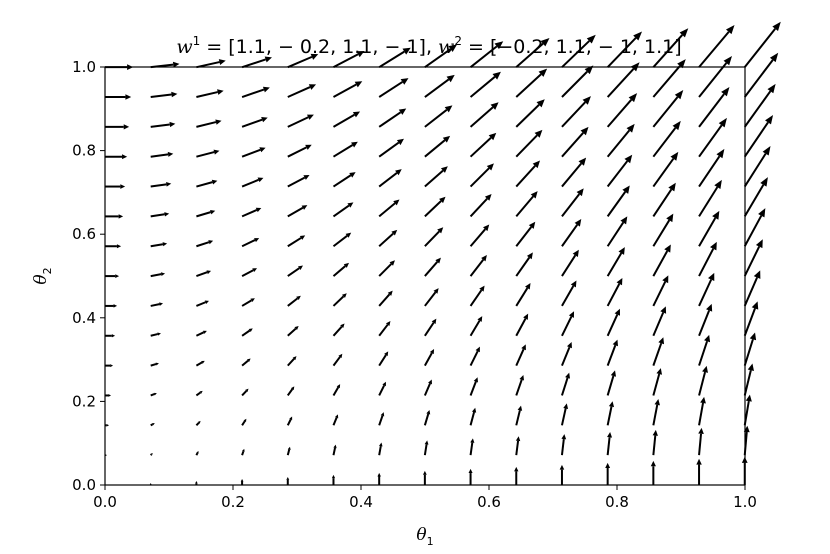  Describe the element at coordinates (489, 502) in the screenshot. I see `x-tick-label: 0.6` at that location.